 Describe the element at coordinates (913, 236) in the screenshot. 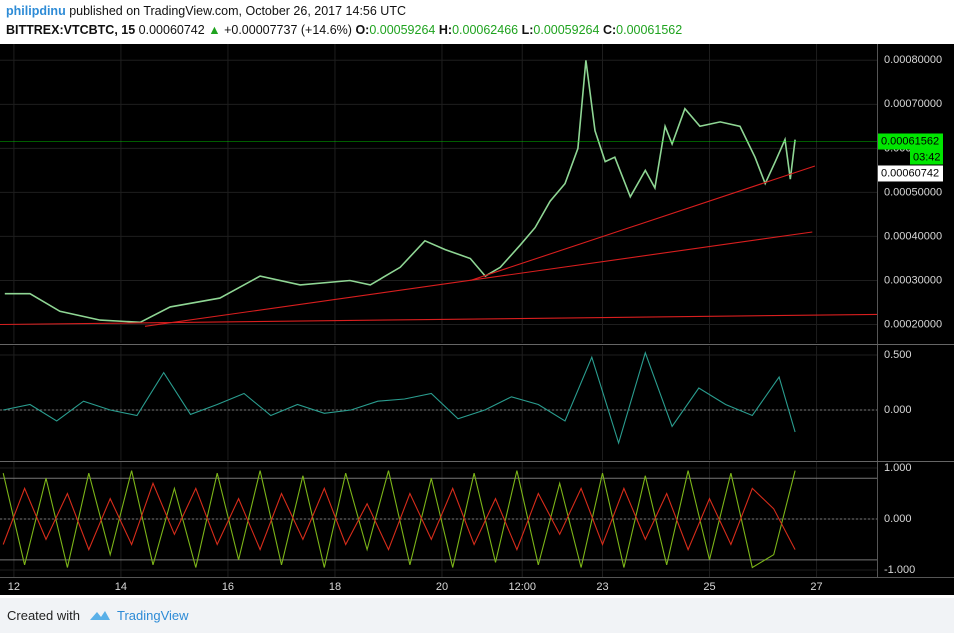

I see `y-tick-label: 0.00040000` at that location.